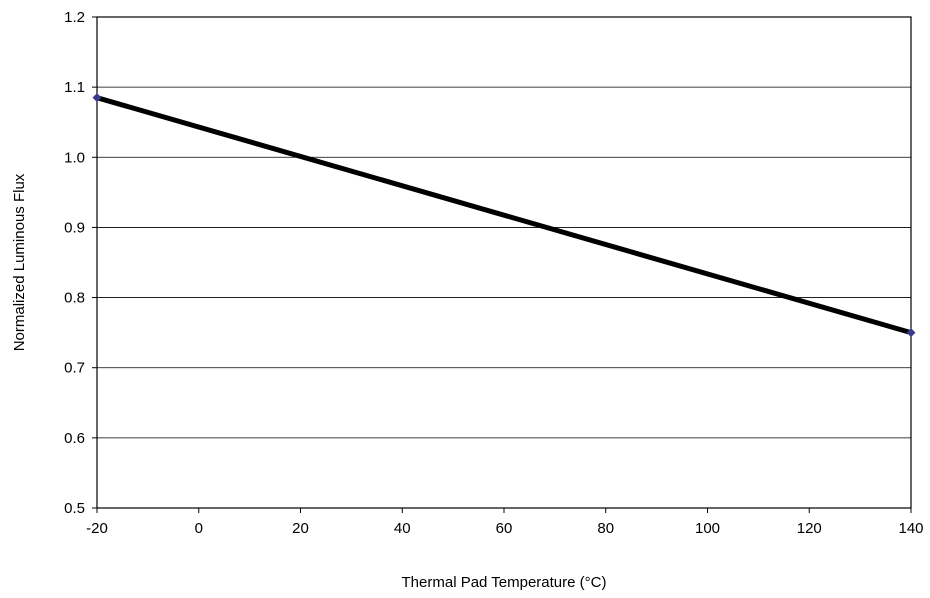  What do you see at coordinates (74, 508) in the screenshot?
I see `y-tick-label: 0.5` at bounding box center [74, 508].